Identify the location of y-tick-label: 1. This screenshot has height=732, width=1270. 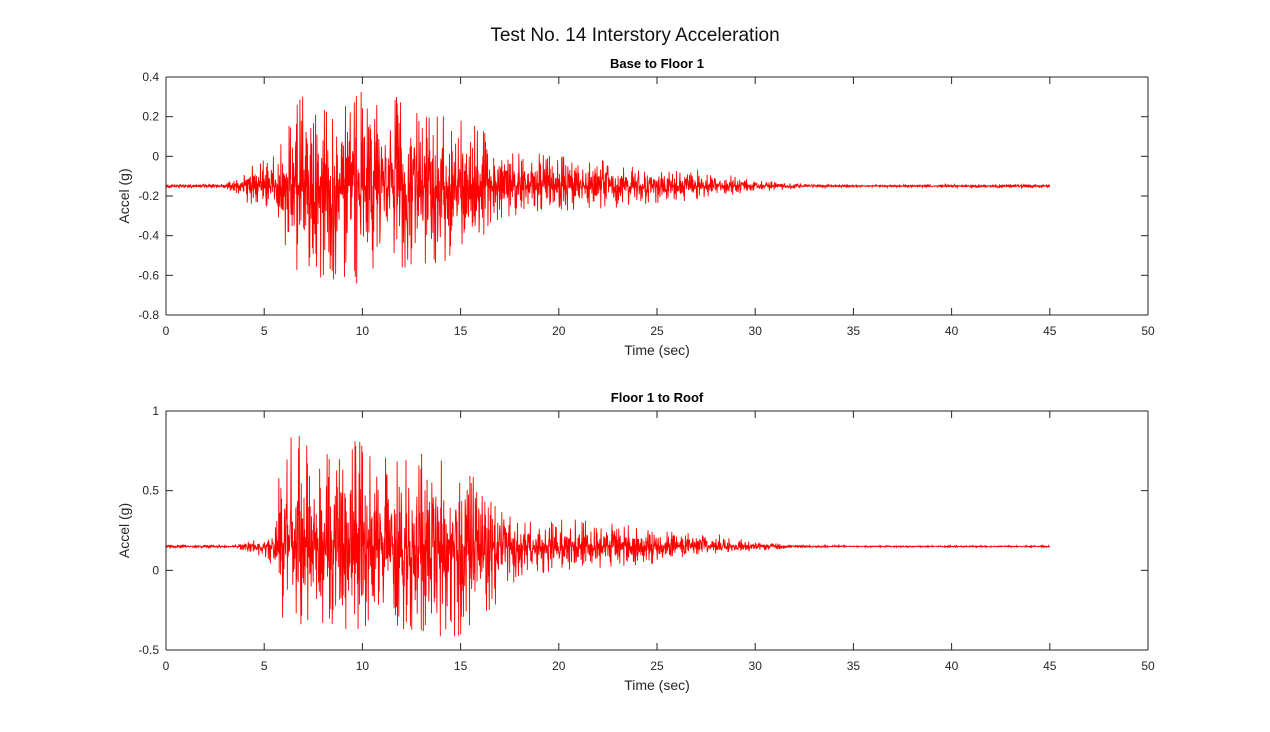
(155, 411).